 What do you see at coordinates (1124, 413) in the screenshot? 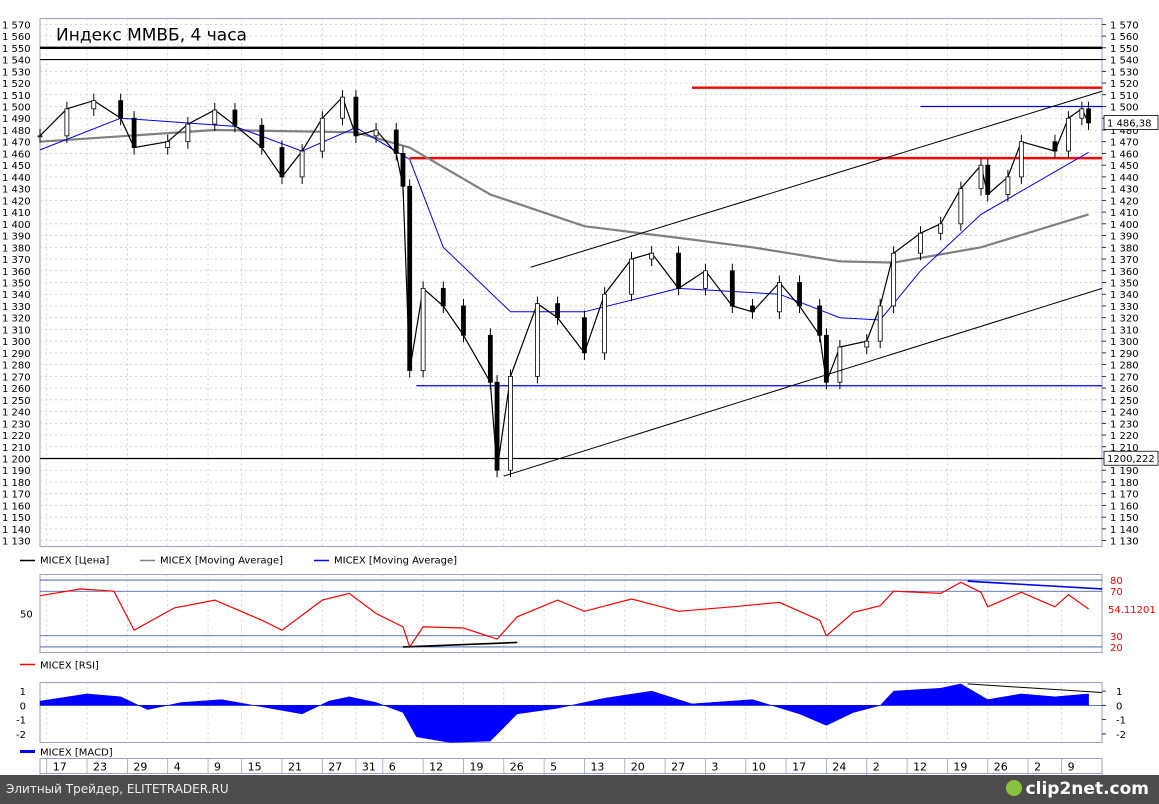
I see `price-tick-label-right: 1 240` at bounding box center [1124, 413].